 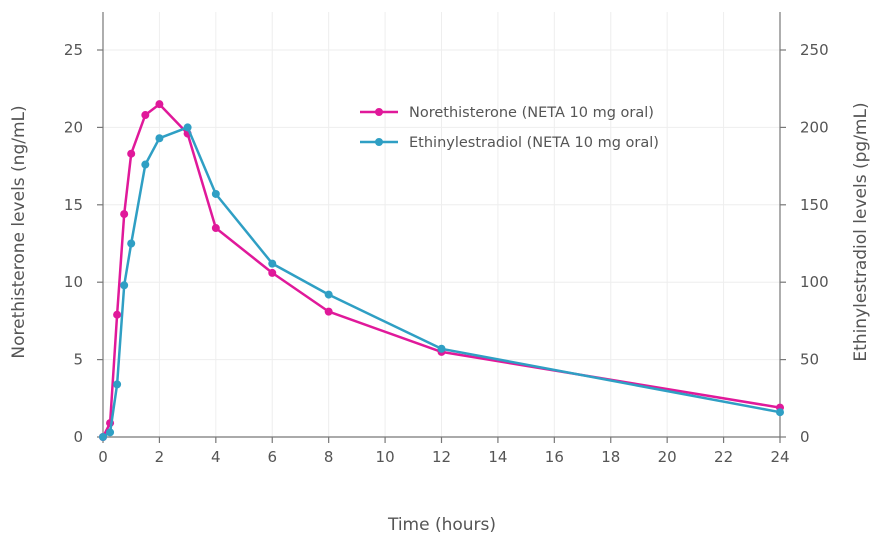 What do you see at coordinates (814, 50) in the screenshot?
I see `right-y-tick-label: 250` at bounding box center [814, 50].